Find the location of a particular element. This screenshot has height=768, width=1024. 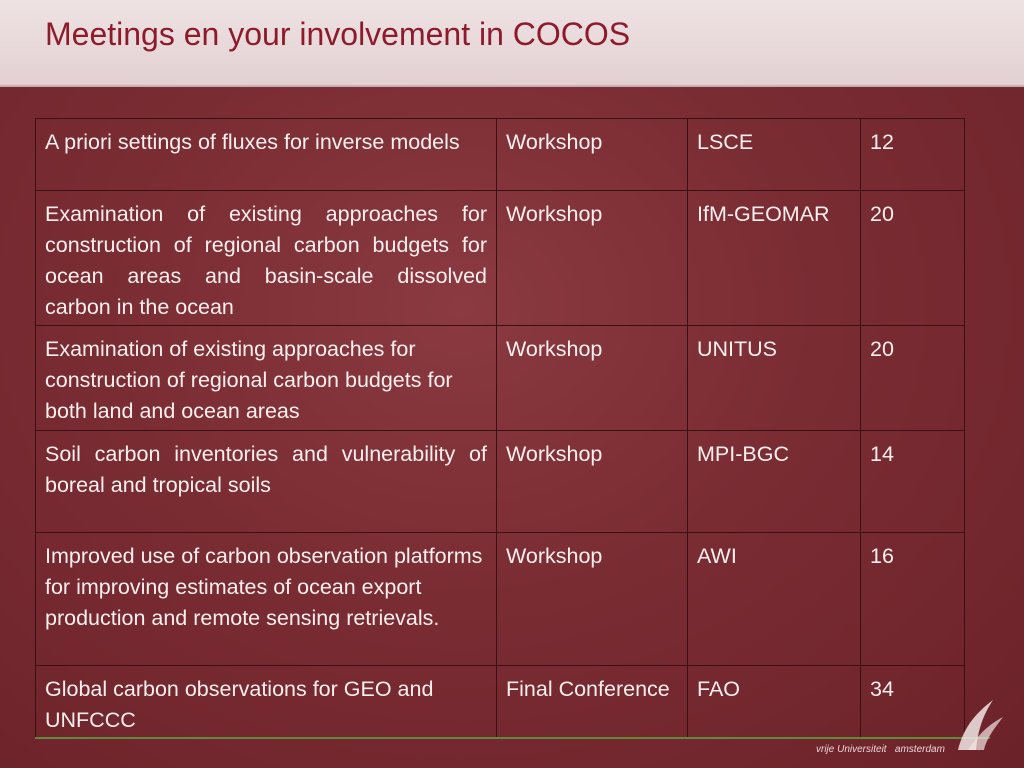

table-cell: FAO is located at coordinates (774, 702).